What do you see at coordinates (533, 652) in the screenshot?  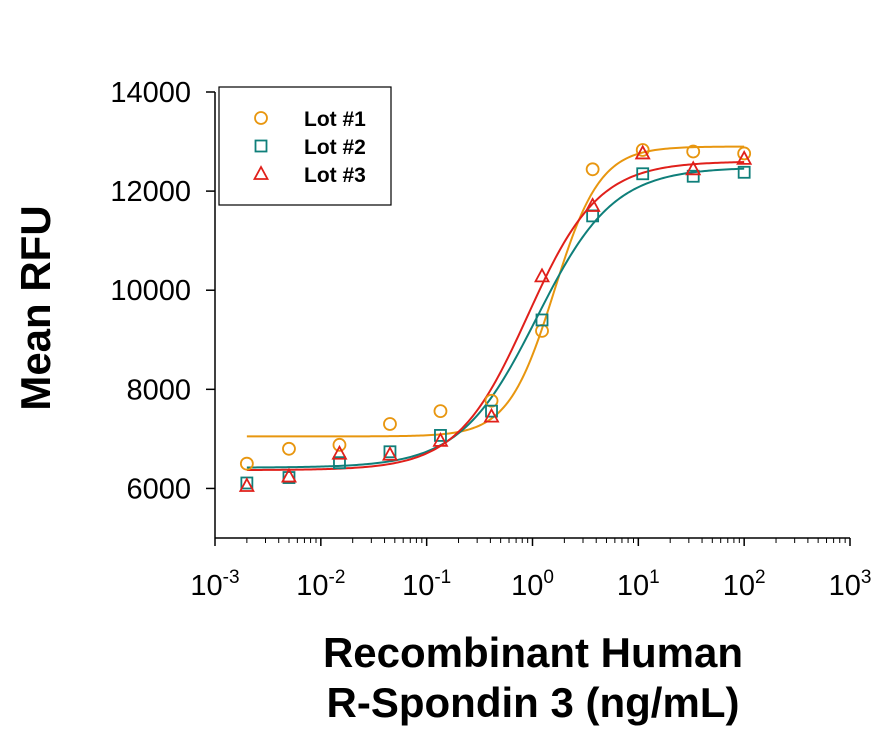 I see `x-axis-title-line: Recombinant Human` at bounding box center [533, 652].